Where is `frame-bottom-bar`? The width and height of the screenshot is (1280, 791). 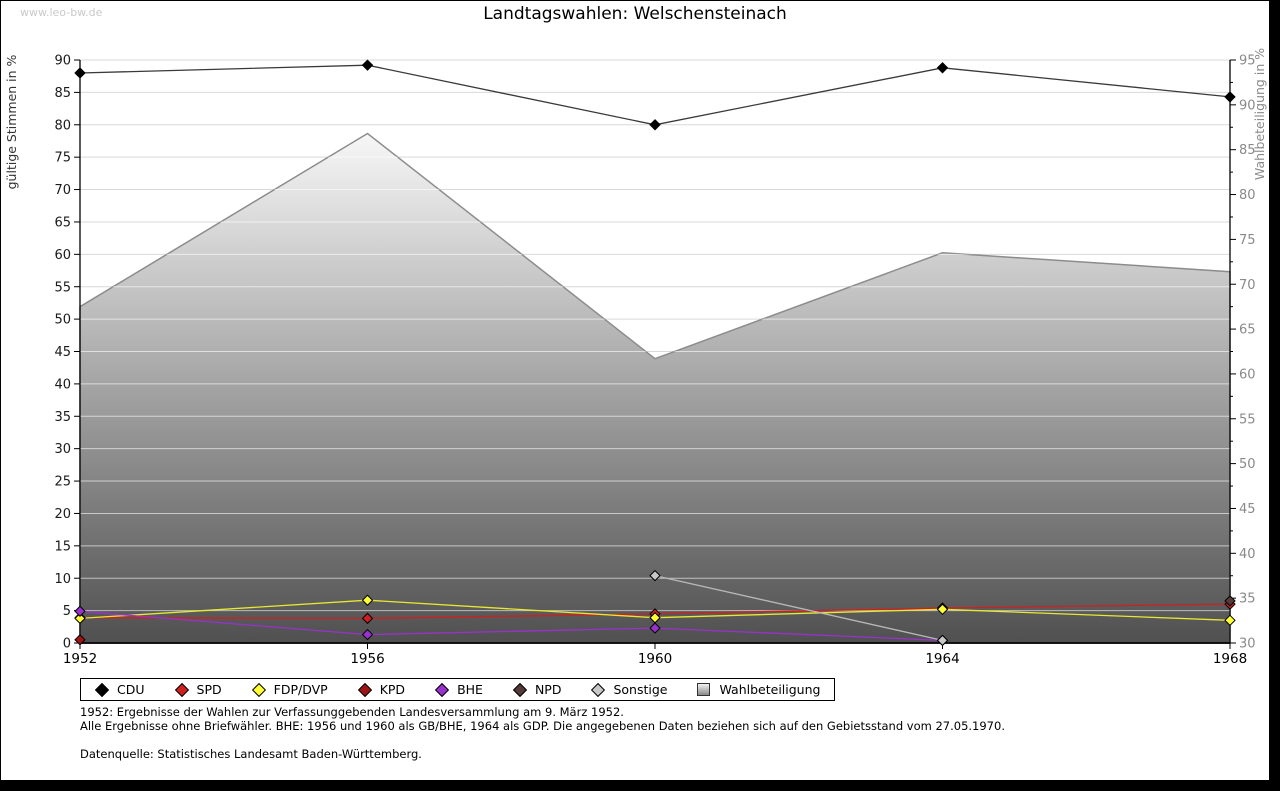
frame-bottom-bar is located at coordinates (640, 785).